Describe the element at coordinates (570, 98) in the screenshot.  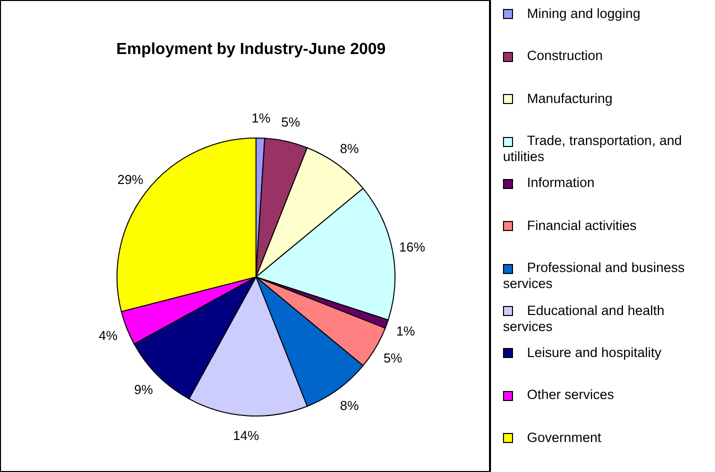
I see `legend-label: Manufacturing` at that location.